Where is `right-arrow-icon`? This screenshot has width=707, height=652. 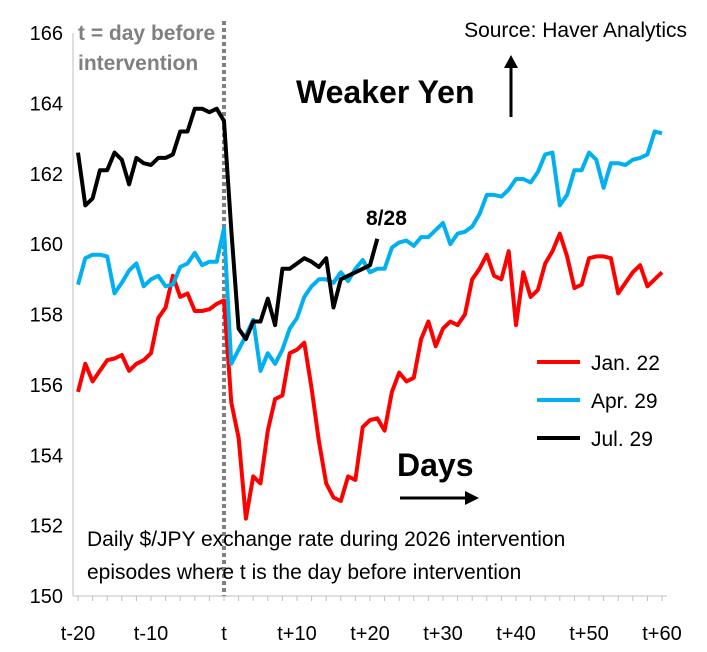
right-arrow-icon is located at coordinates (439, 498).